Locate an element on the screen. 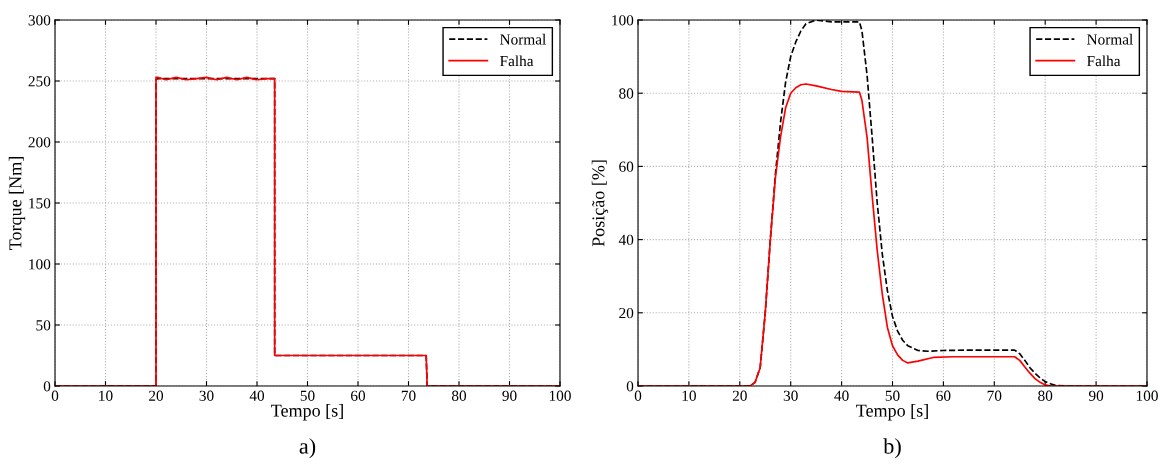 Image resolution: width=1160 pixels, height=465 pixels. y-tick-label: 250 is located at coordinates (39, 81).